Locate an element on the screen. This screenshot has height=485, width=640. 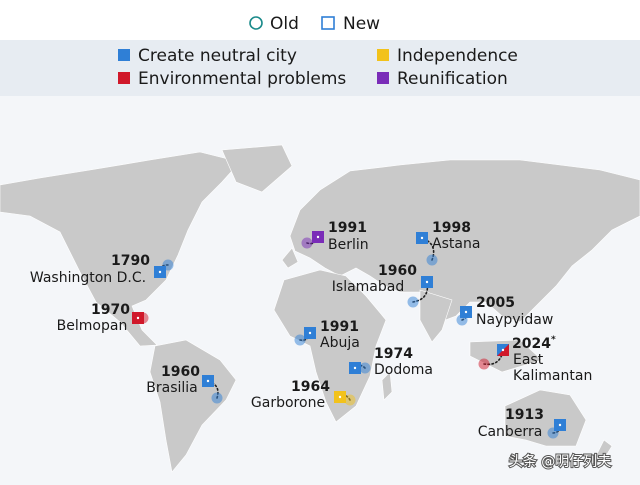
legend-old: Old is located at coordinates (284, 24).